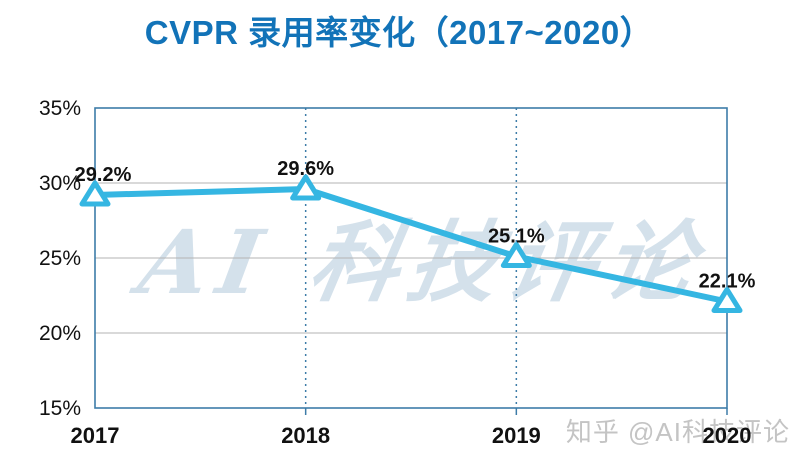  I want to click on y-tick-label: 15%, so click(60, 408).